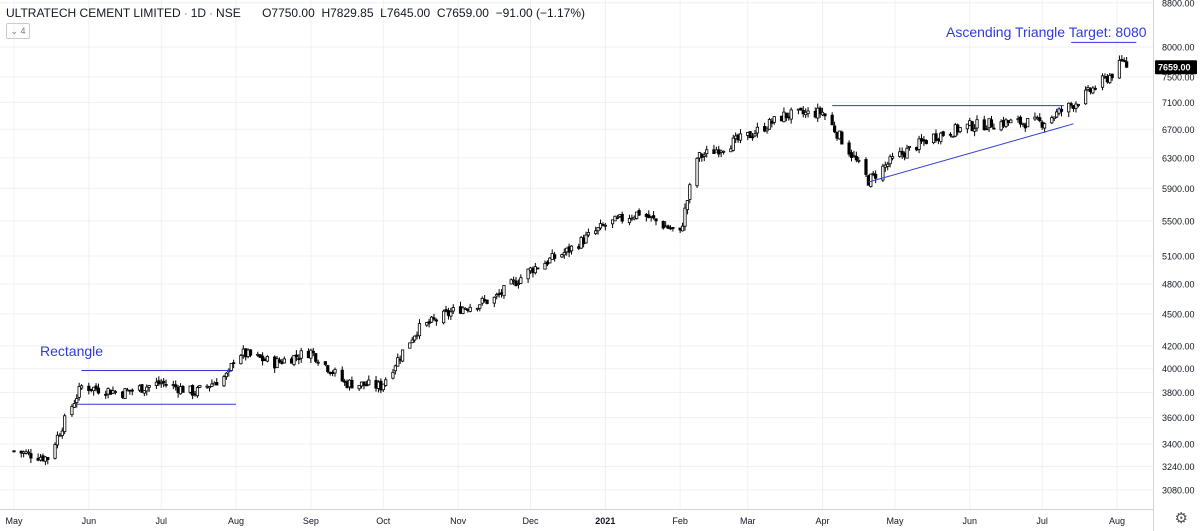 This screenshot has height=531, width=1200. What do you see at coordinates (971, 153) in the screenshot?
I see `triangle-support-line` at bounding box center [971, 153].